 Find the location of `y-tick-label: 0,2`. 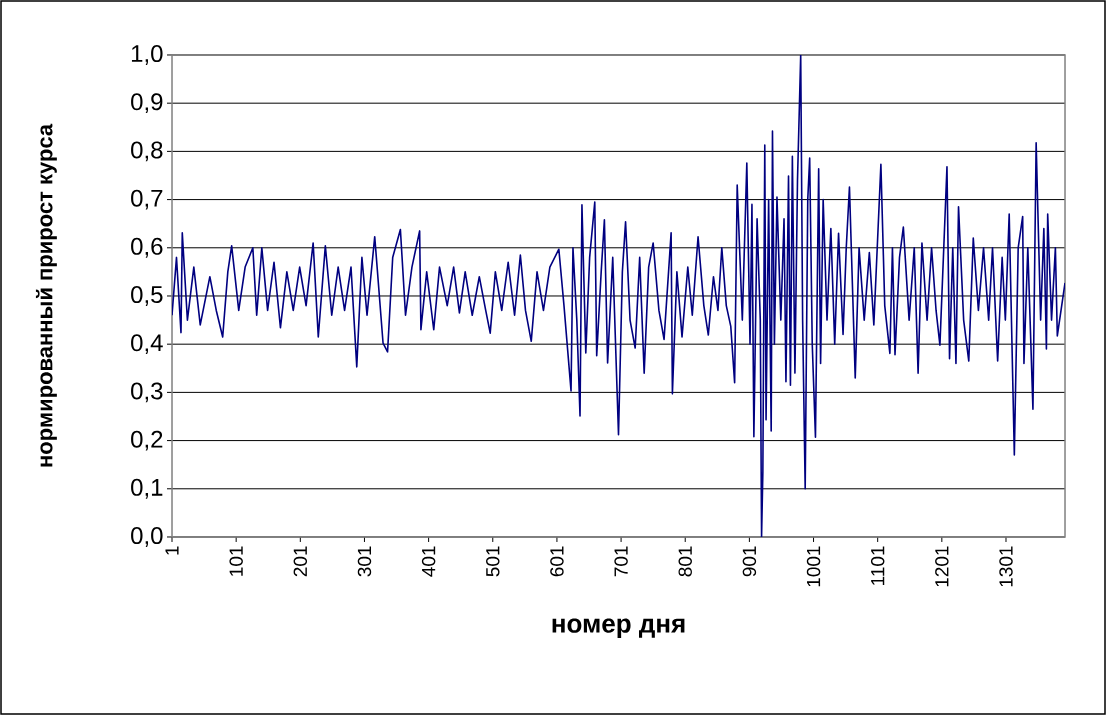

y-tick-label: 0,2 is located at coordinates (147, 440).